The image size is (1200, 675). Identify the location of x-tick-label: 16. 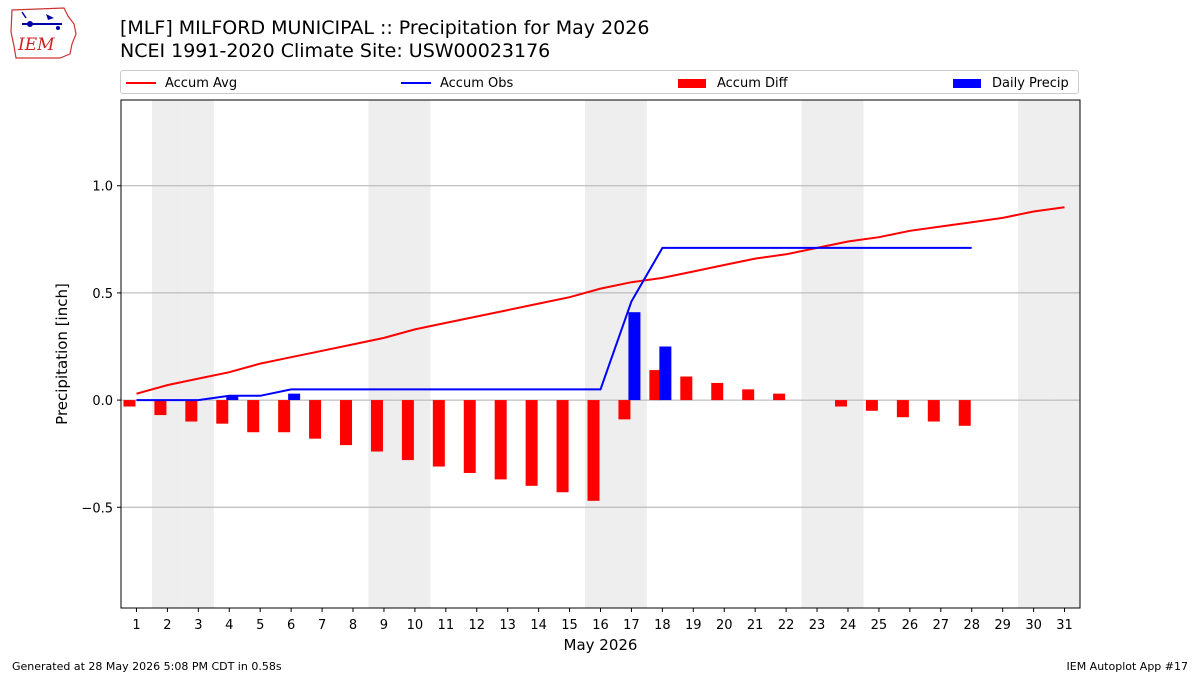
(600, 625).